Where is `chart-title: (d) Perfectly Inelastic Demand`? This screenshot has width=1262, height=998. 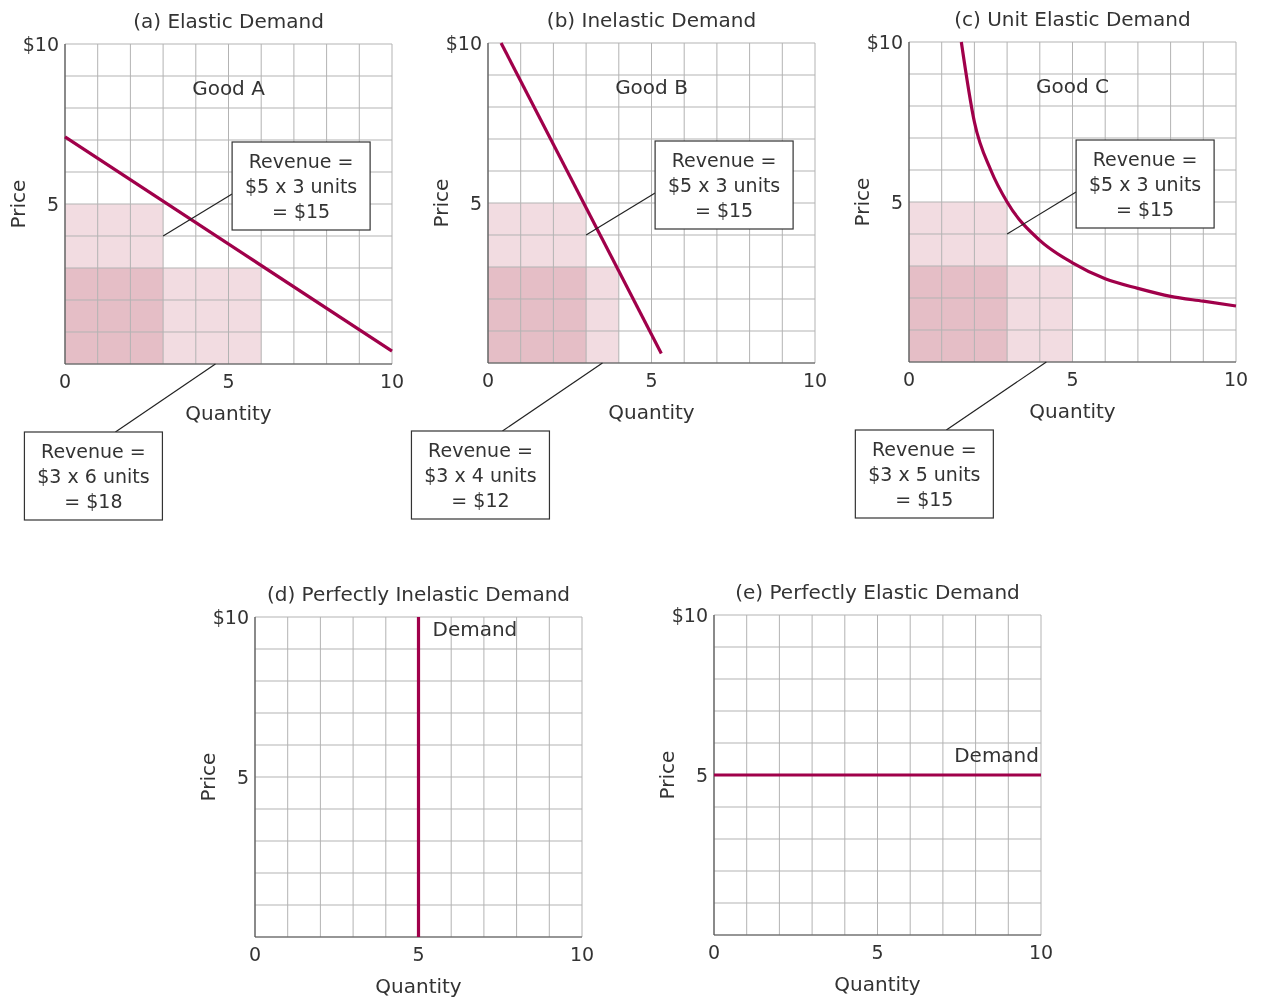 chart-title: (d) Perfectly Inelastic Demand is located at coordinates (418, 594).